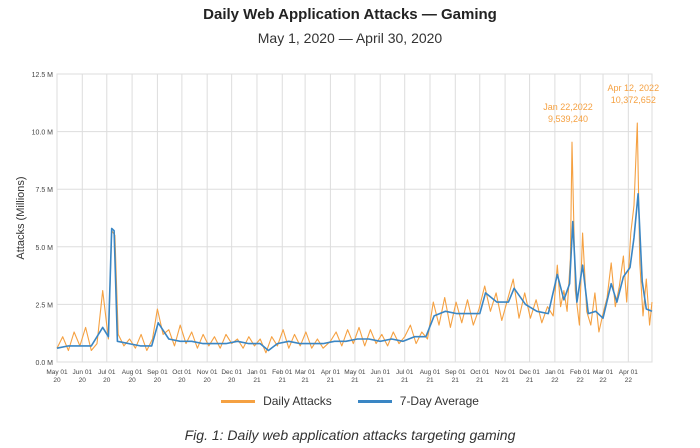 This screenshot has height=448, width=700. I want to click on legend-label-daily: Daily Attacks, so click(297, 401).